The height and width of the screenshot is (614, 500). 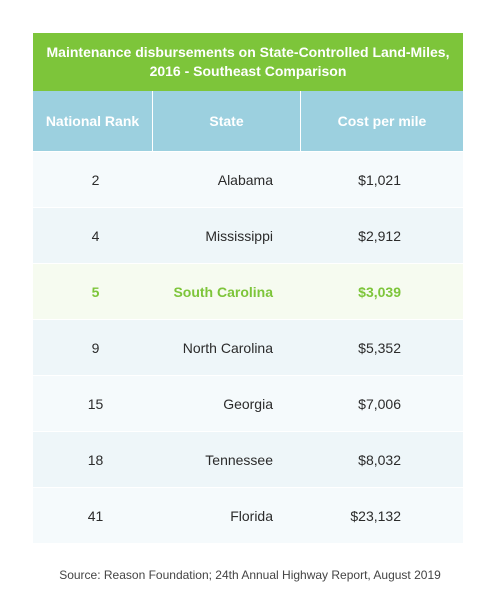 I want to click on table-row: 18 Tennessee $8,032, so click(x=248, y=459).